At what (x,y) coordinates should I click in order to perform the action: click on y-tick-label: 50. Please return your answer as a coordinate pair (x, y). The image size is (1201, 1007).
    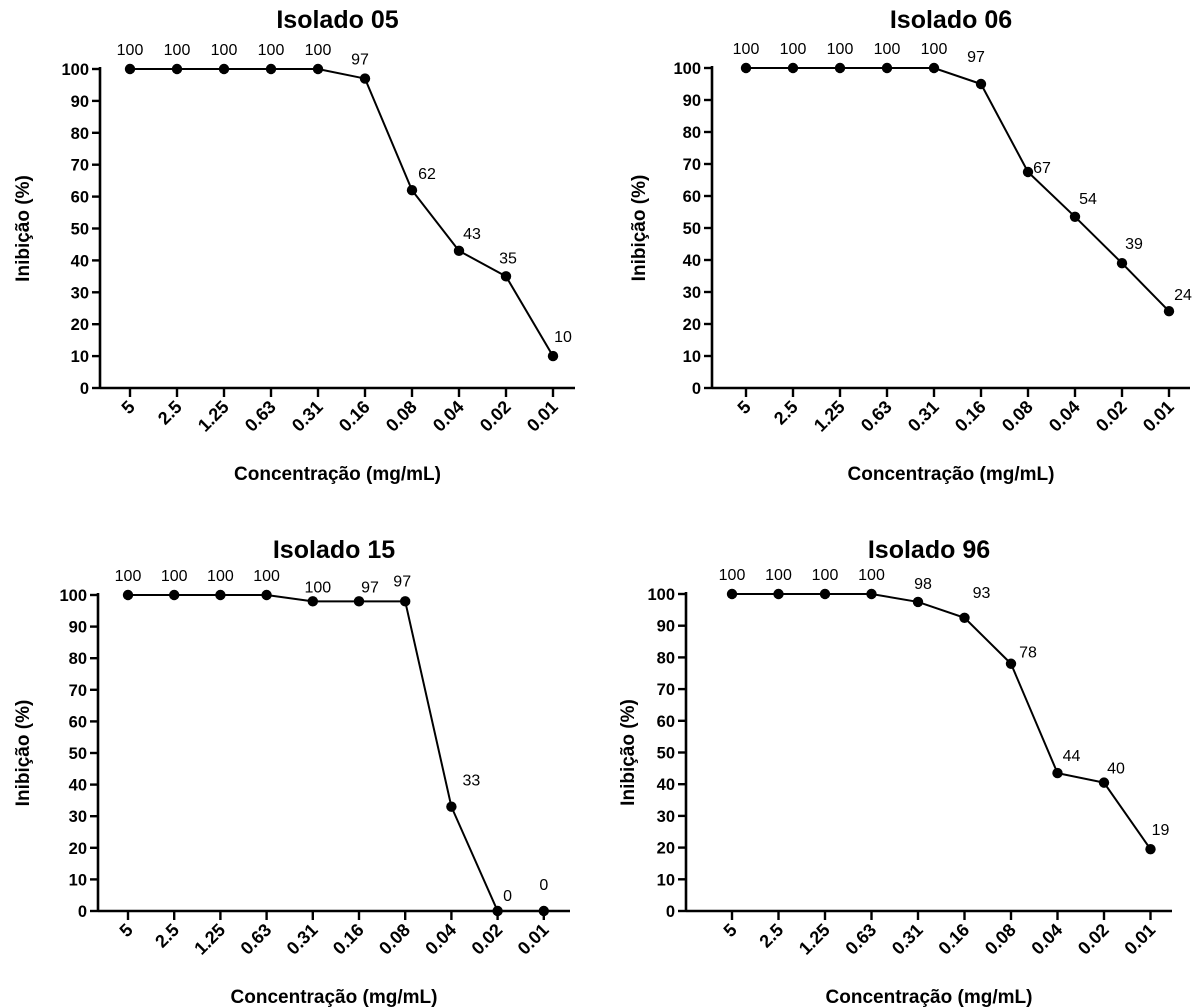
    Looking at the image, I should click on (692, 229).